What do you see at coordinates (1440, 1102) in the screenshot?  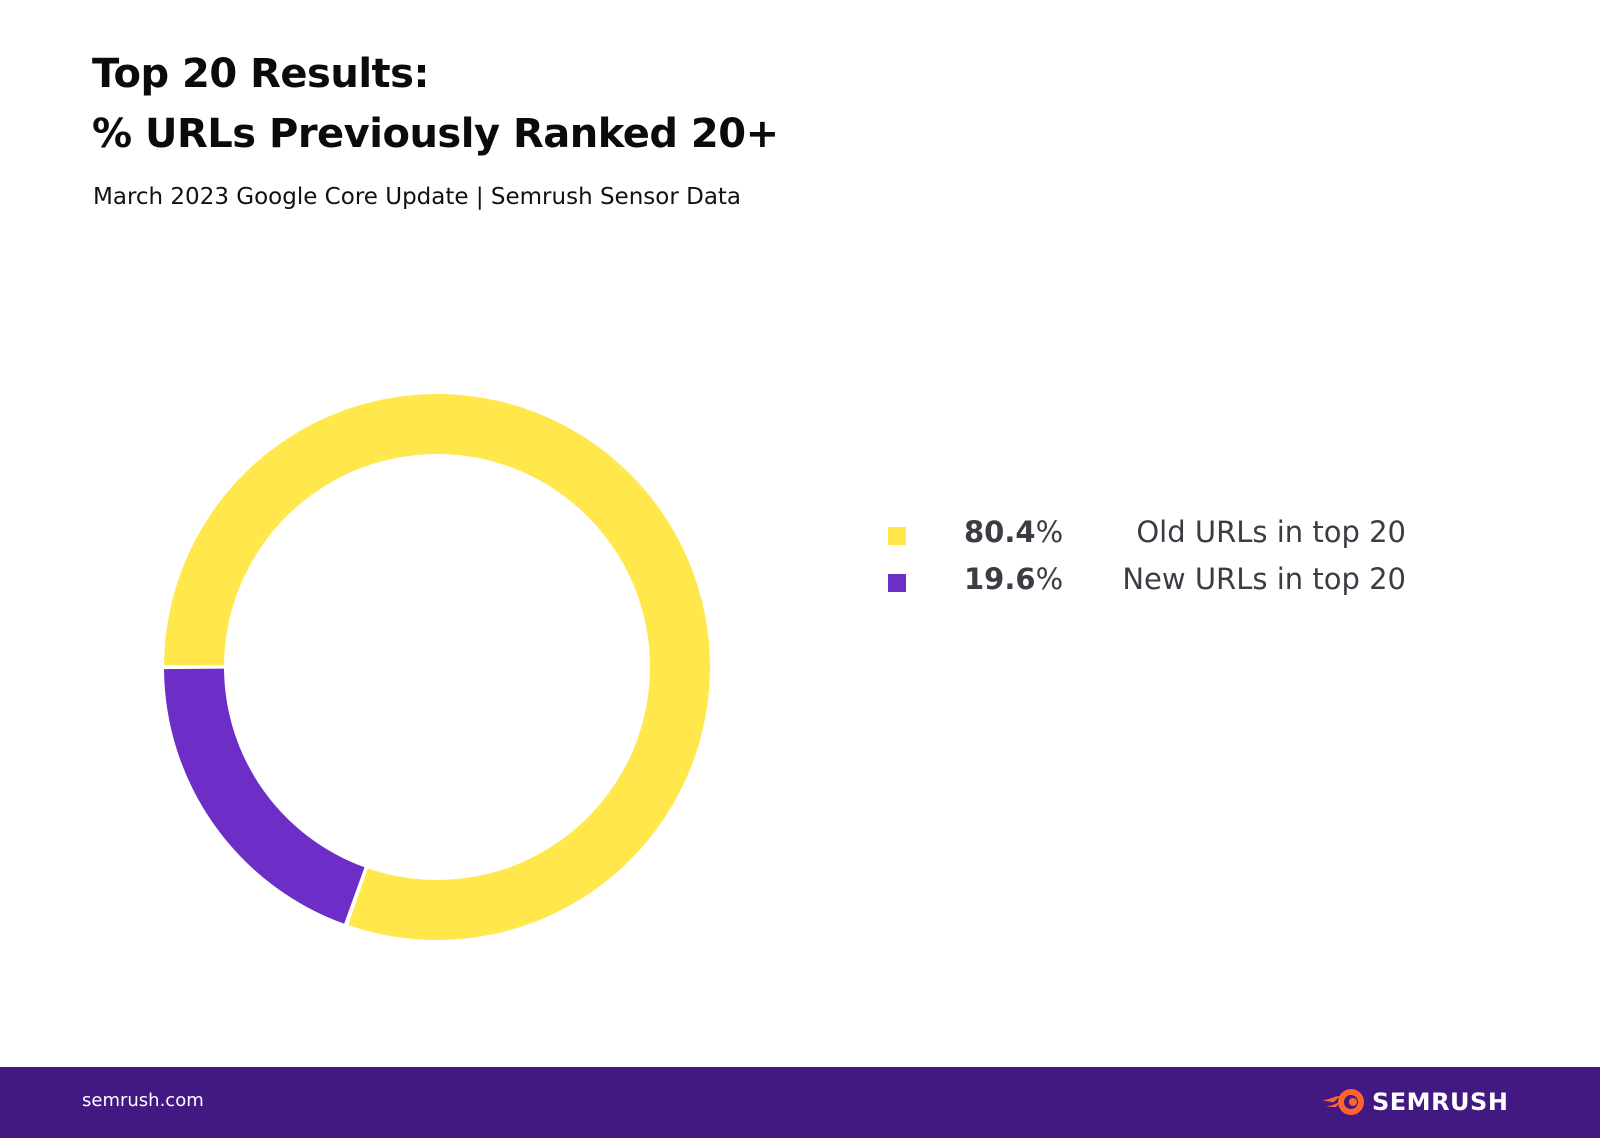 I see `brand-name: SEMRUSH` at bounding box center [1440, 1102].